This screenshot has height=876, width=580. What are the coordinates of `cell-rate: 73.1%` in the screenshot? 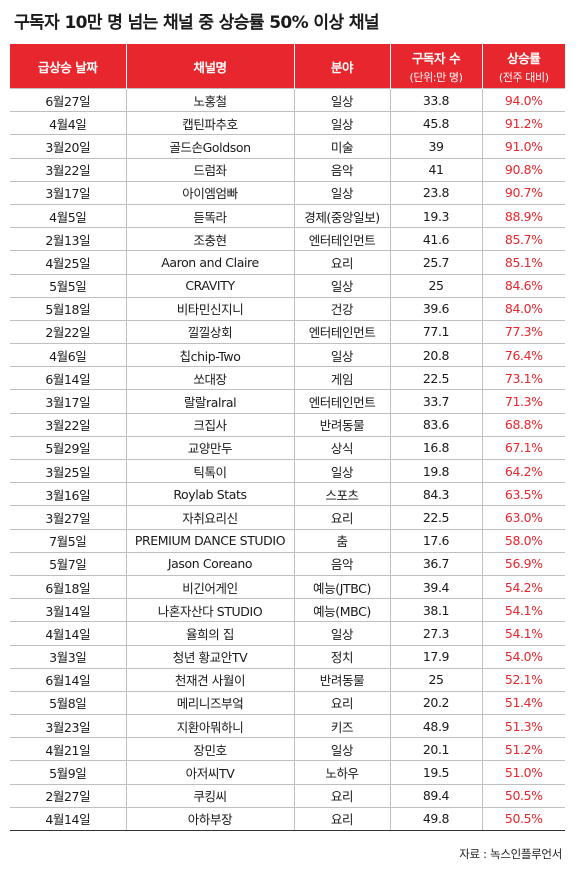 It's located at (523, 378).